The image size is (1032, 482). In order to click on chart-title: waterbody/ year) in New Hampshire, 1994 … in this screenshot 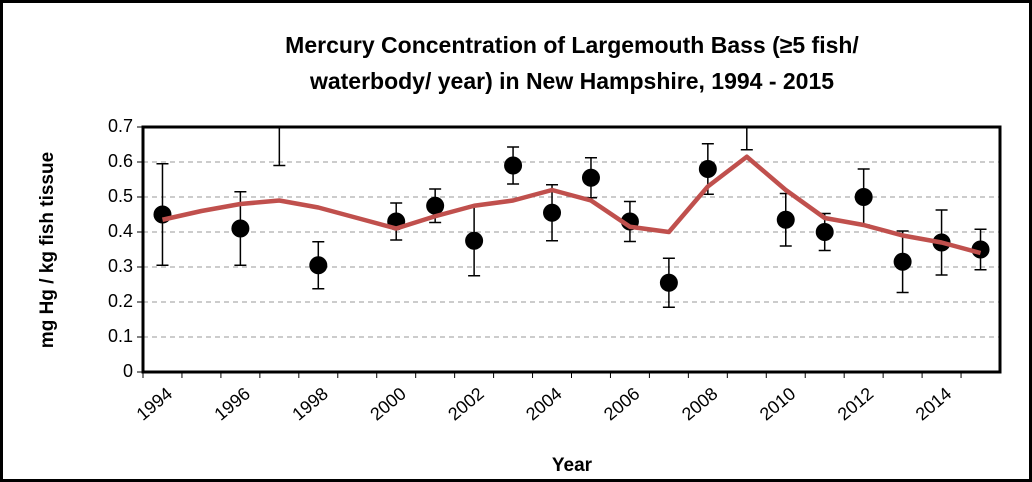, I will do `click(571, 81)`.